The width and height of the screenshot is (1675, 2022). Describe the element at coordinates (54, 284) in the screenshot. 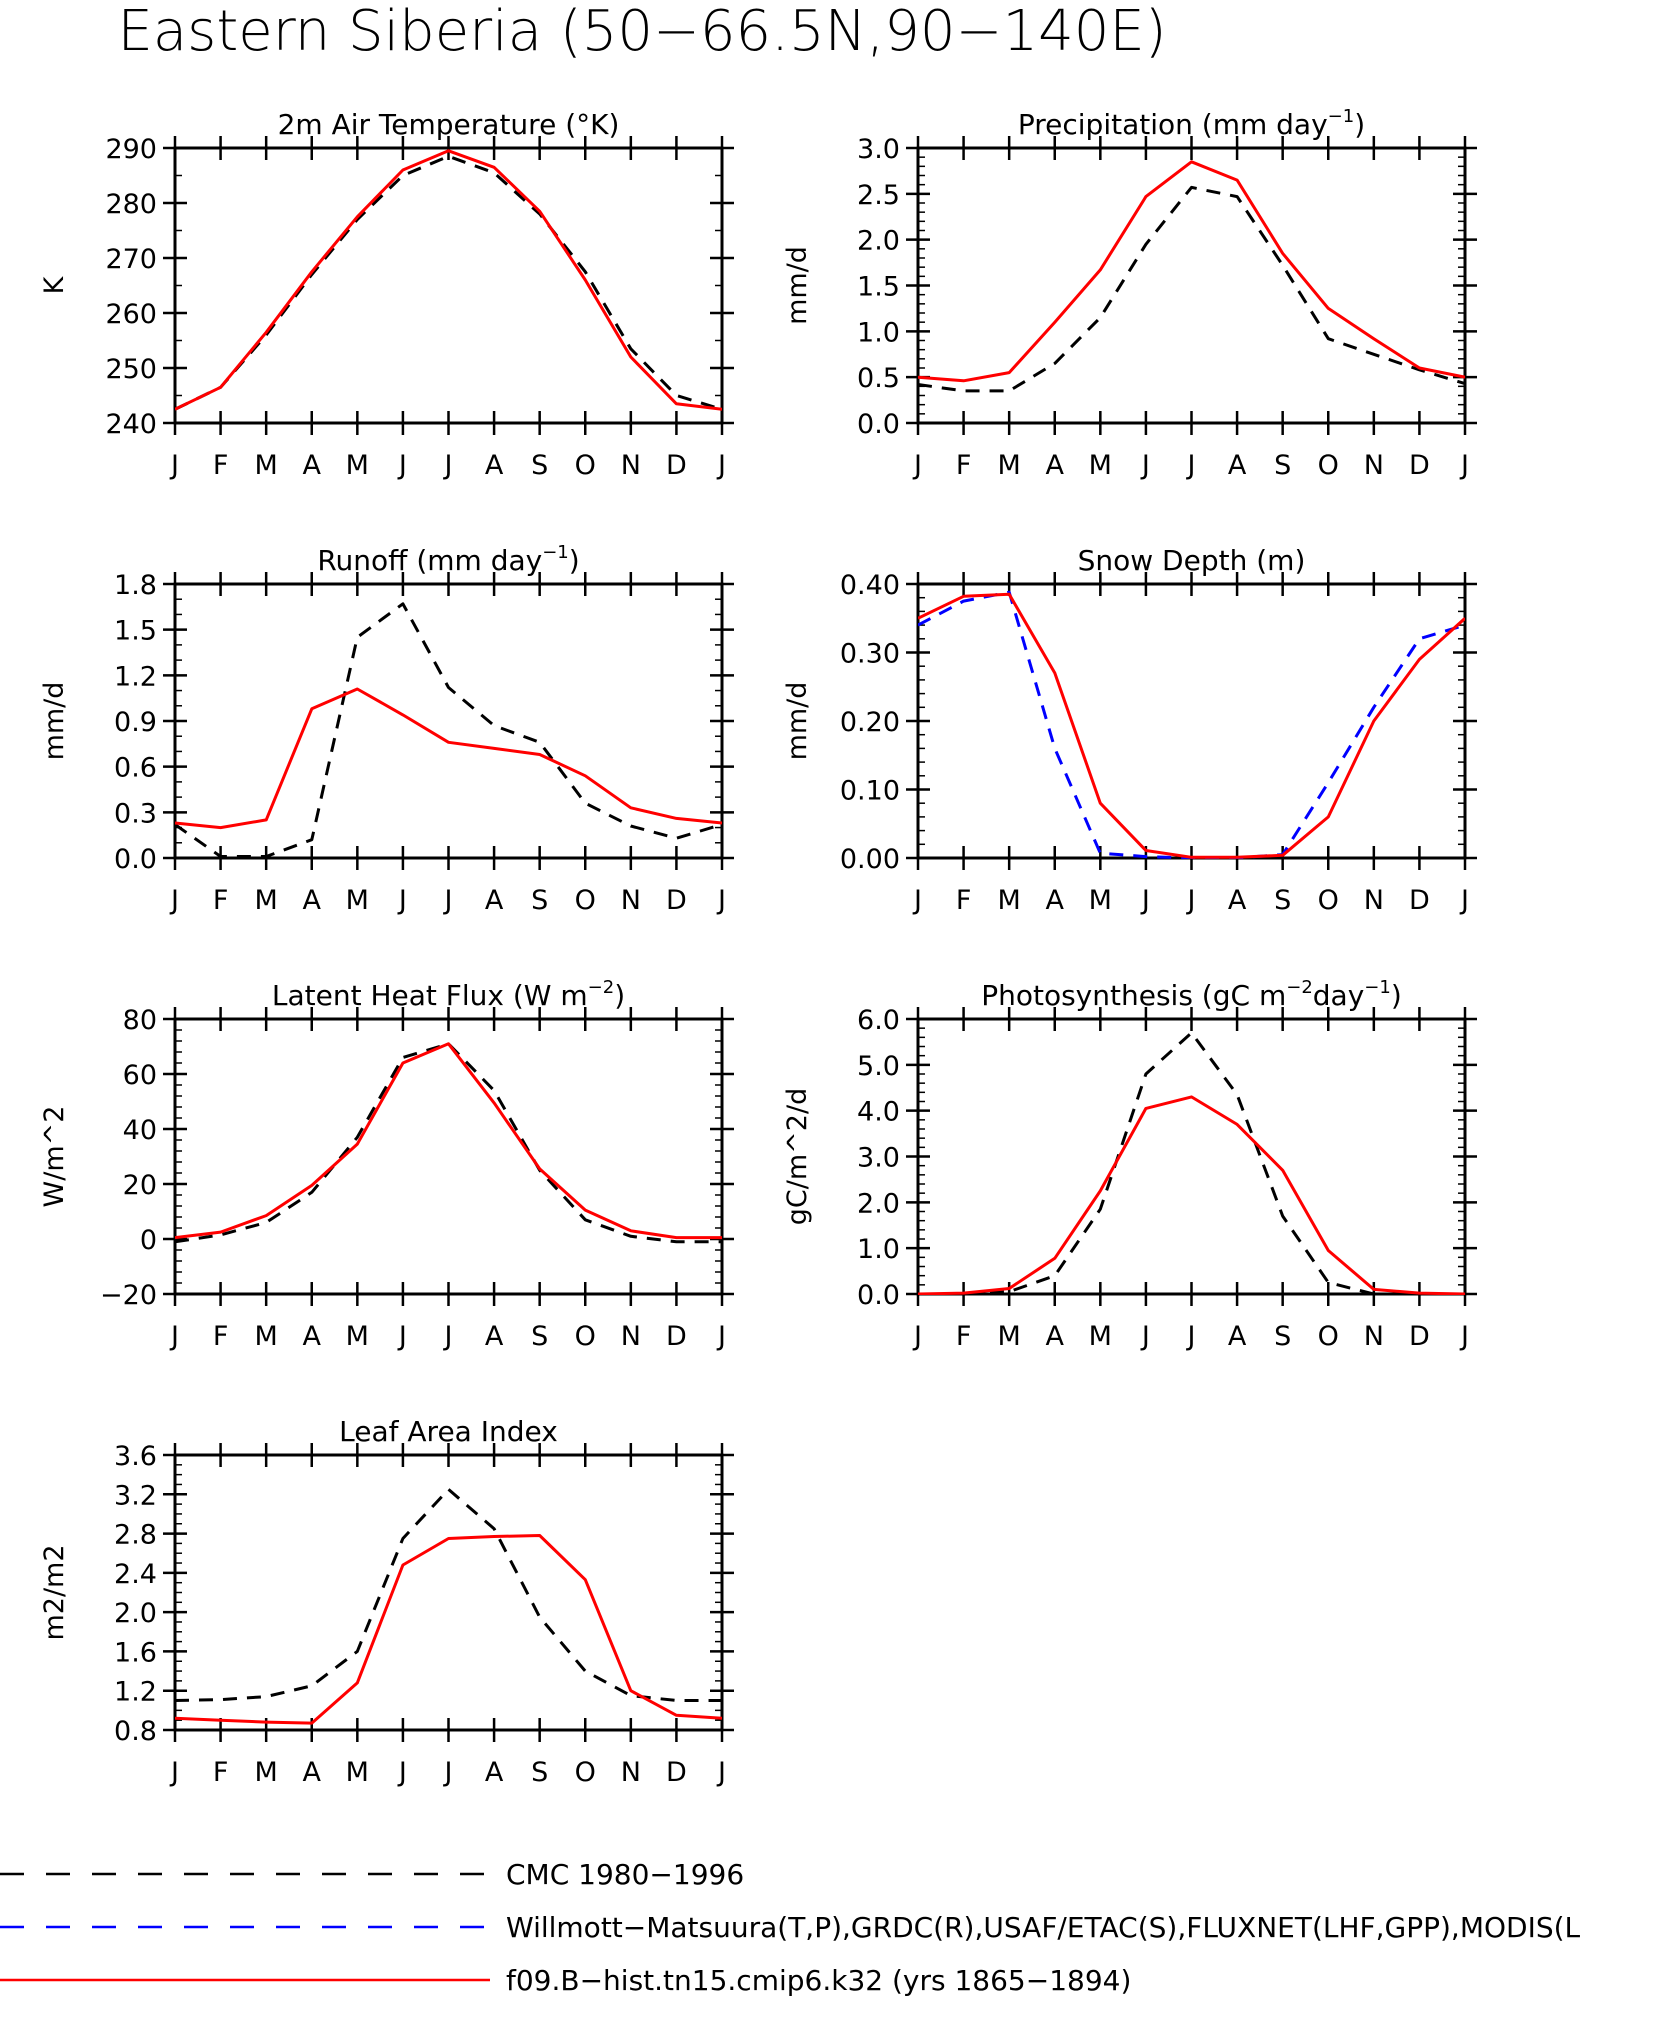

I see `y-axis-label: K` at that location.